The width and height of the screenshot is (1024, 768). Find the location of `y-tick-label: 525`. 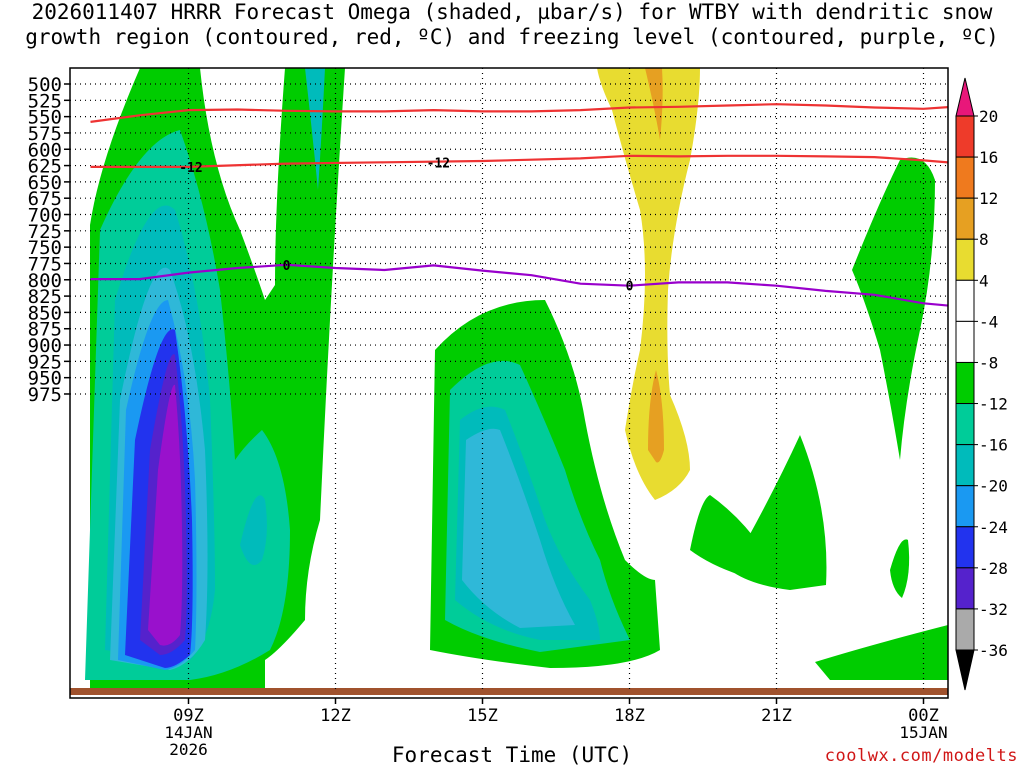

y-tick-label: 525 is located at coordinates (45, 101).